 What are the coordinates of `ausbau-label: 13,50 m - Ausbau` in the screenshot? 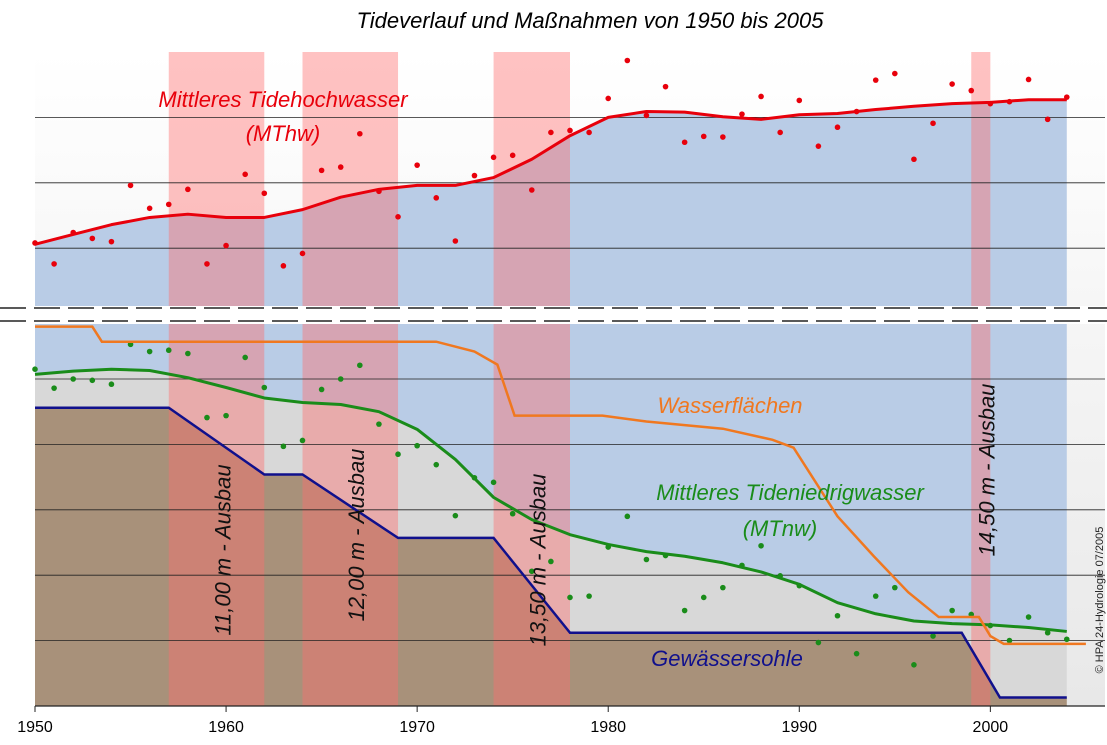 It's located at (538, 560).